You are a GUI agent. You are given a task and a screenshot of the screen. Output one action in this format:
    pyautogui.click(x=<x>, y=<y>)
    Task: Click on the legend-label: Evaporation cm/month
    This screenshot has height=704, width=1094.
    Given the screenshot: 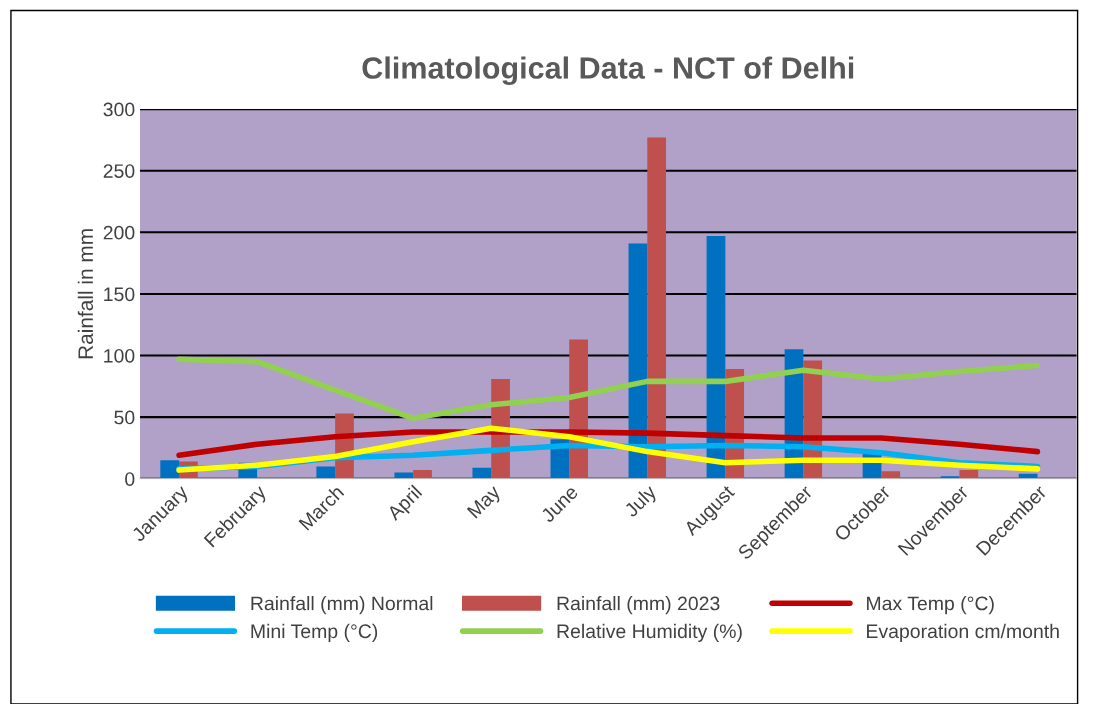 What is the action you would take?
    pyautogui.click(x=963, y=632)
    